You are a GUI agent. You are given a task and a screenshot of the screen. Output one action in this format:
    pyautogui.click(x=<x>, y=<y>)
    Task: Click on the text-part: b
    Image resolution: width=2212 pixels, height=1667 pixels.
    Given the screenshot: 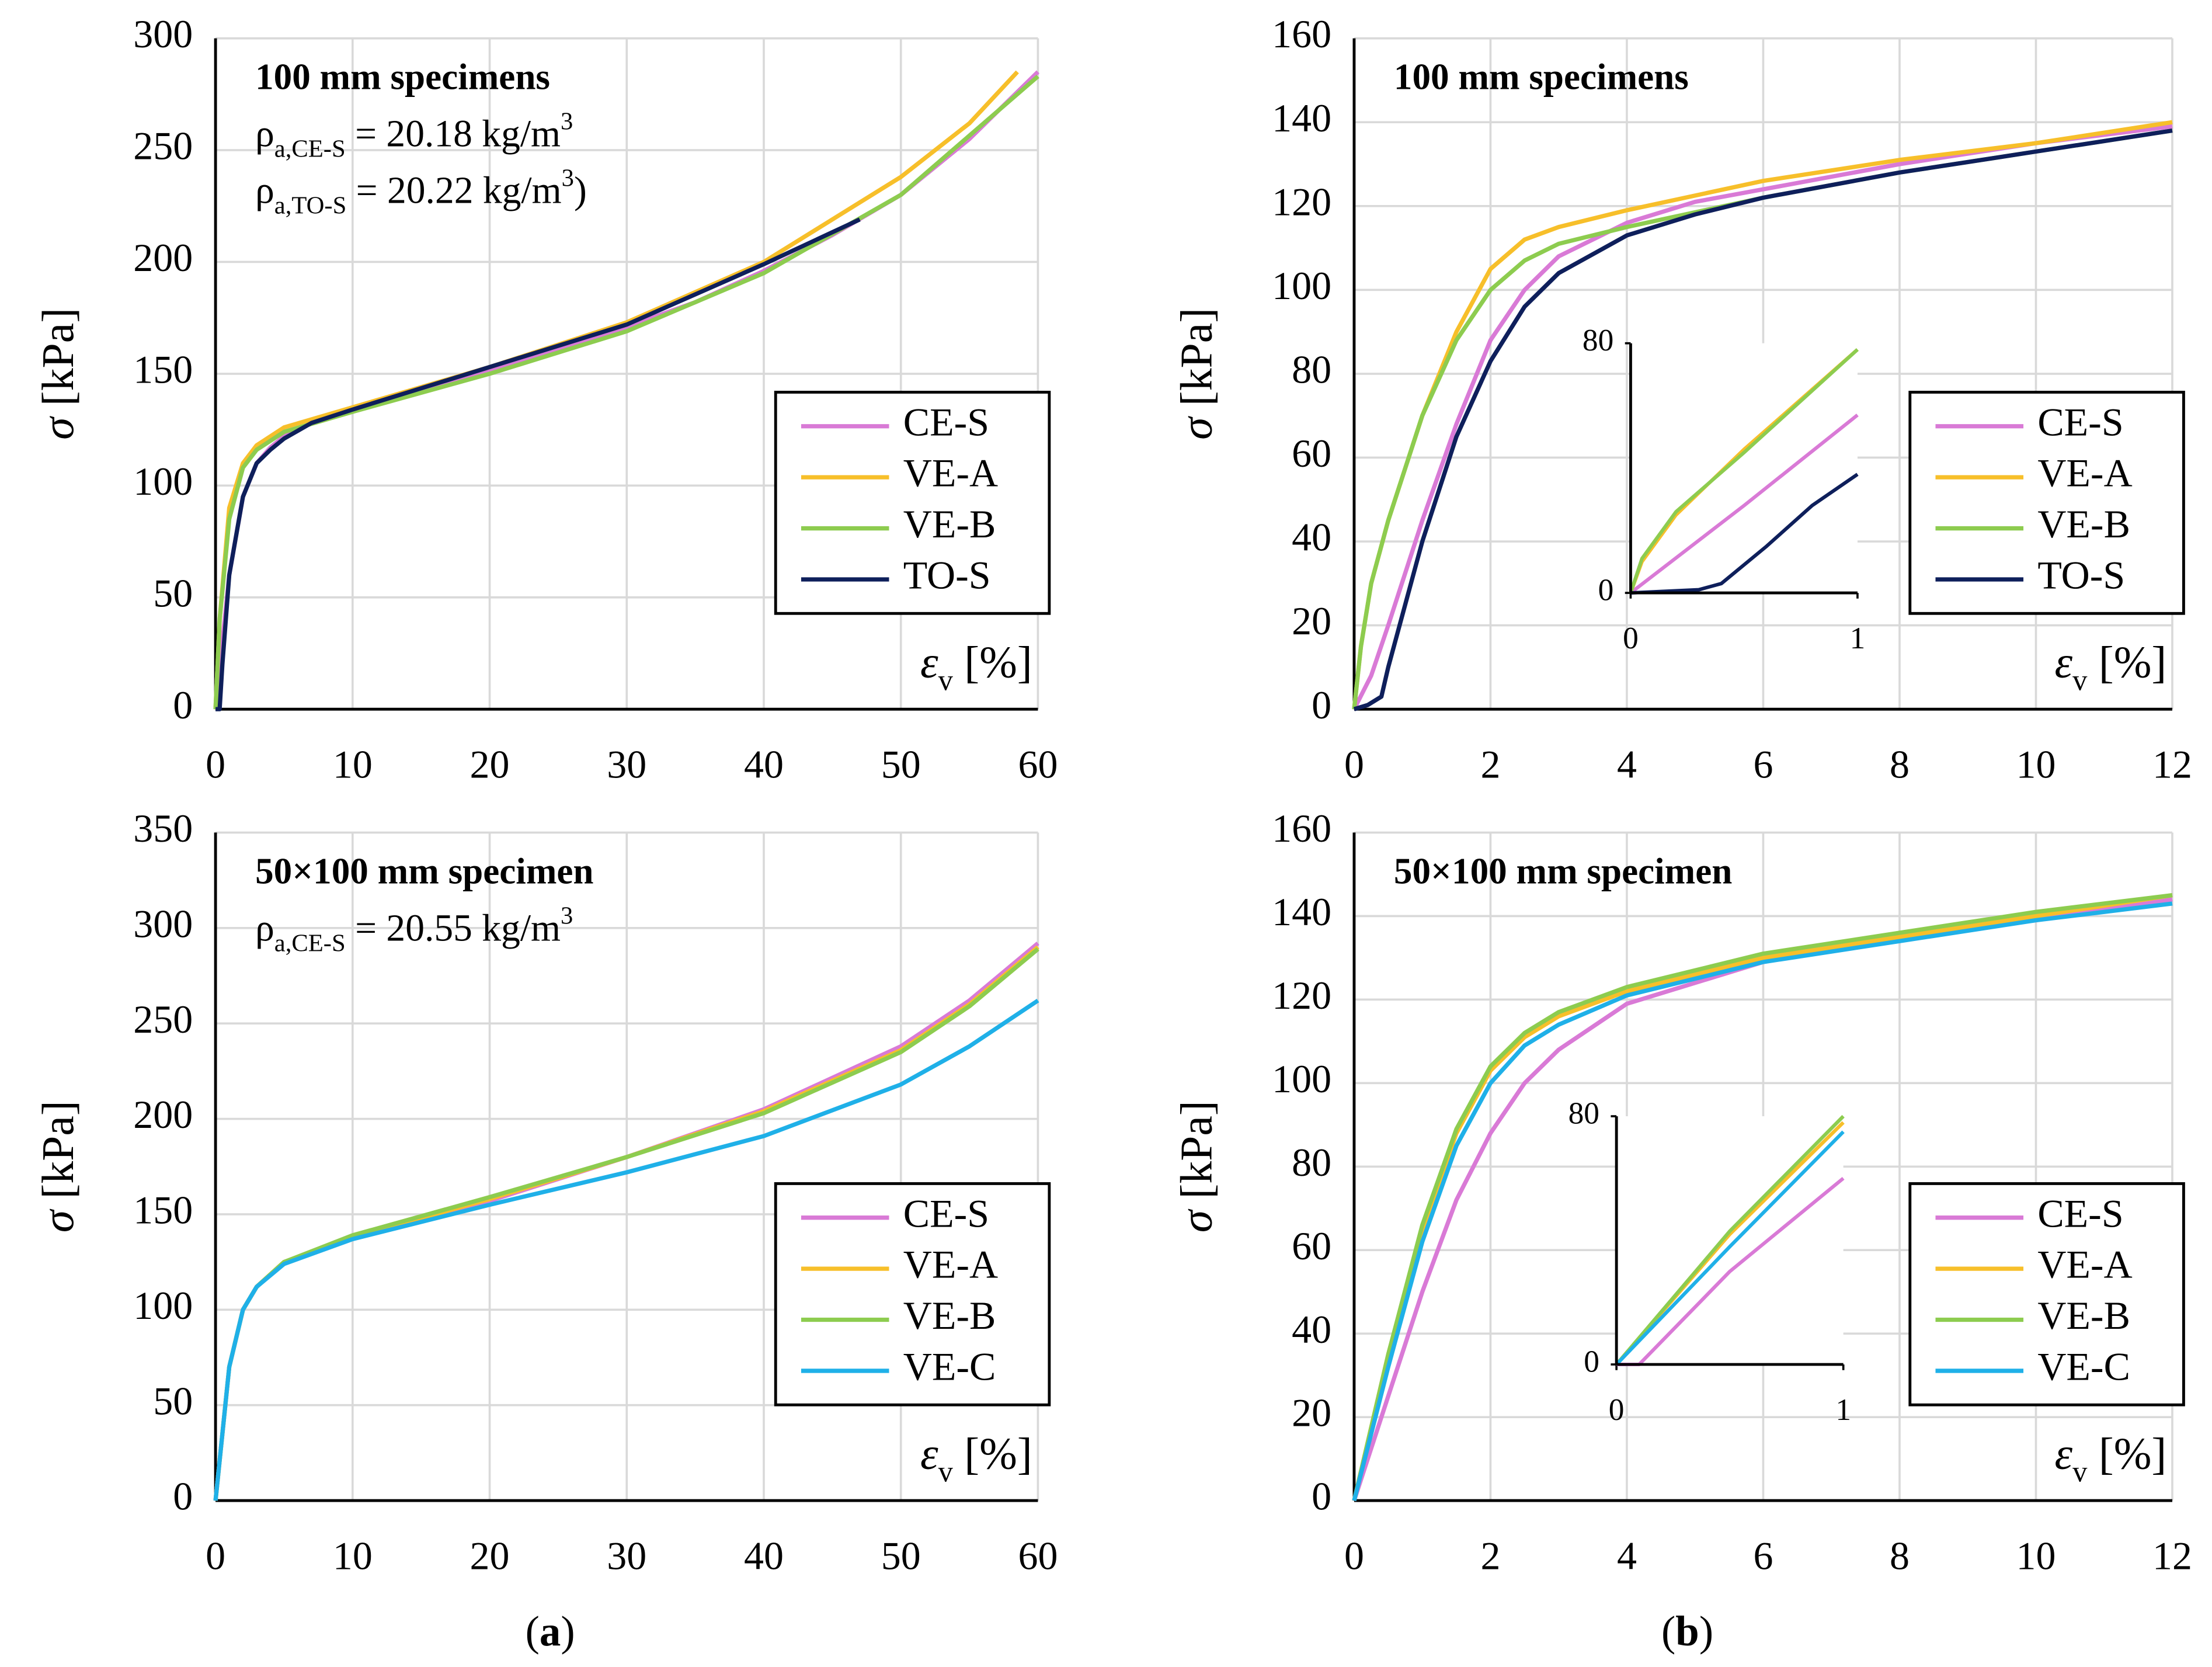 What is the action you would take?
    pyautogui.click(x=1687, y=1631)
    